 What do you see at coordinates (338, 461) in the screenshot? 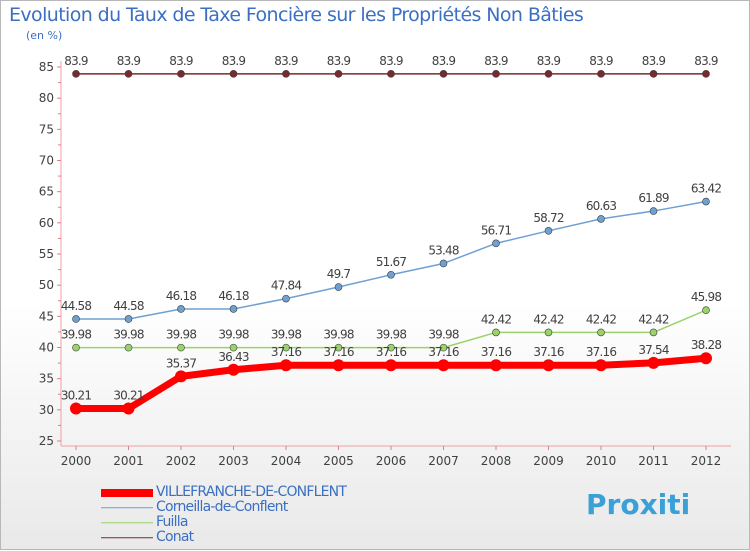
I see `x-tick-label: 2005` at bounding box center [338, 461].